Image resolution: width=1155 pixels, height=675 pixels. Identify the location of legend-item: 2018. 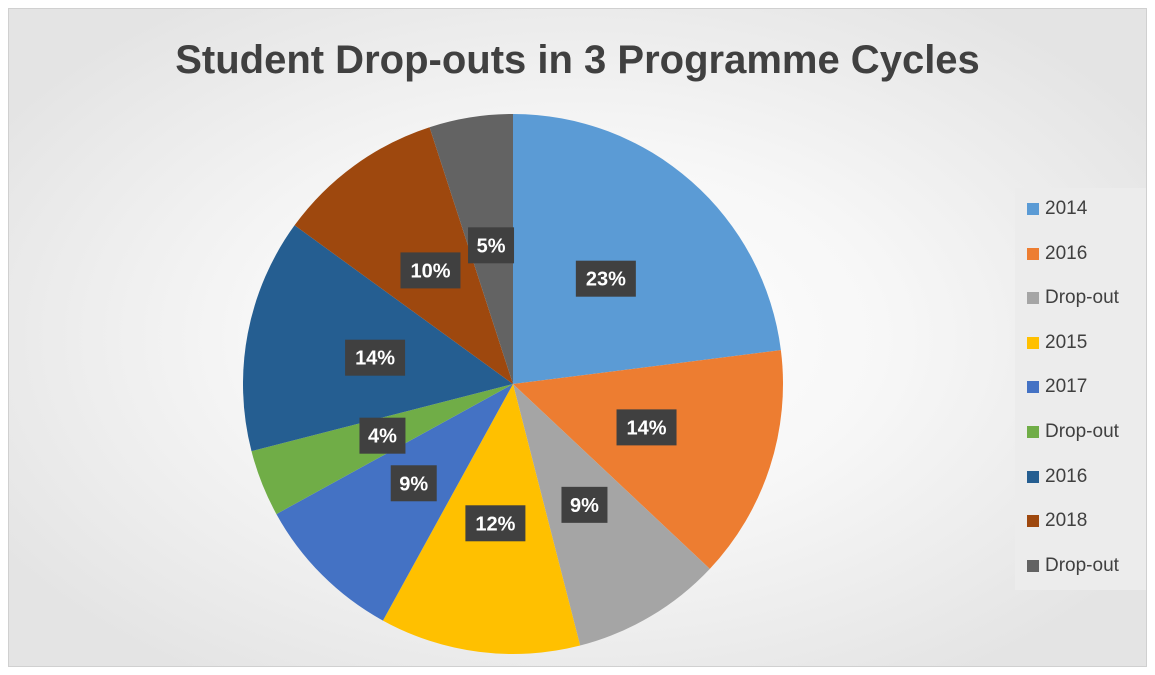
(1057, 521).